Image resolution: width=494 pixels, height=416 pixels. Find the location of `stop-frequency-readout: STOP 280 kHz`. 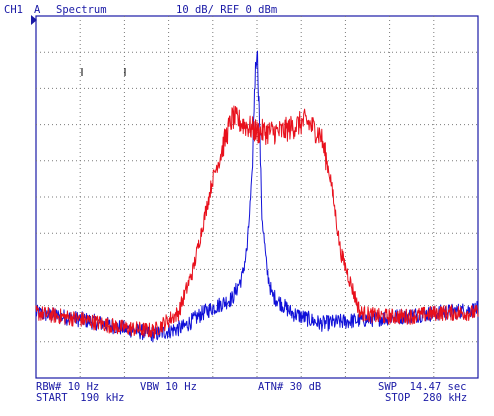

stop-frequency-readout: STOP 280 kHz is located at coordinates (426, 398).